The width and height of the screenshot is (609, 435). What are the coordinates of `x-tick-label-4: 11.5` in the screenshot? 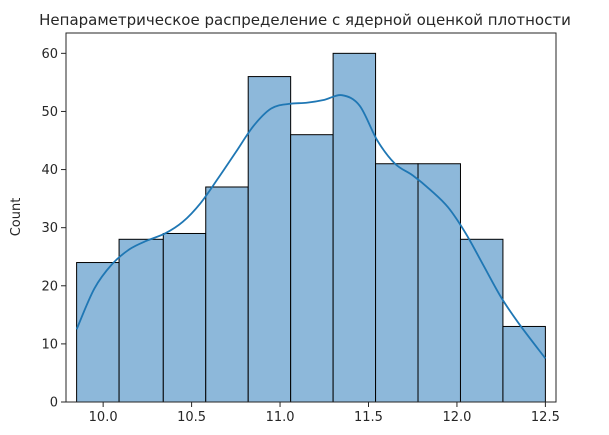 It's located at (368, 417).